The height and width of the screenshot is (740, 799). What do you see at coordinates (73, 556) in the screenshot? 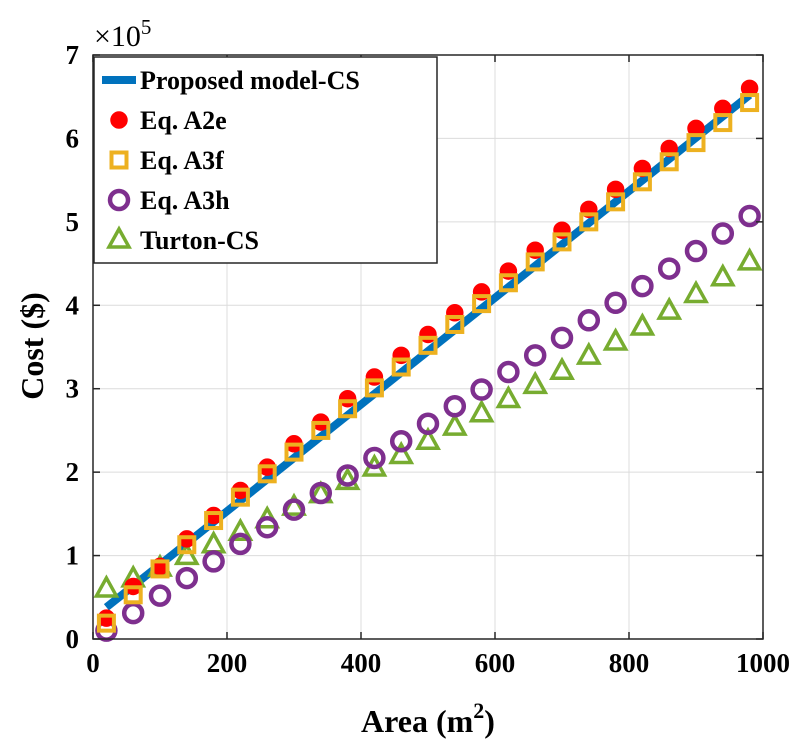
I see `y-tick-label: 1` at bounding box center [73, 556].